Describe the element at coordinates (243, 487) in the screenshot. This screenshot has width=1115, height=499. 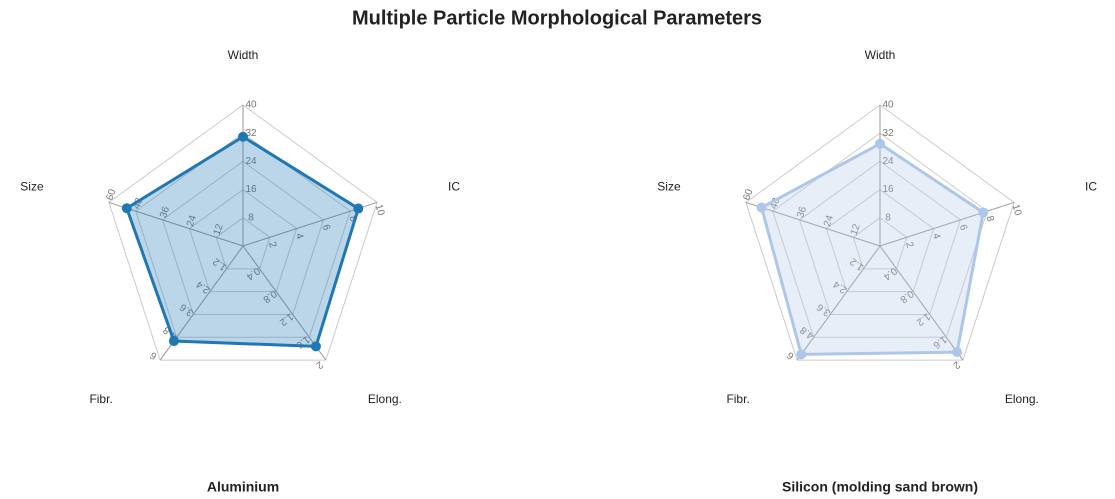
I see `subplot-title: Aluminium` at that location.